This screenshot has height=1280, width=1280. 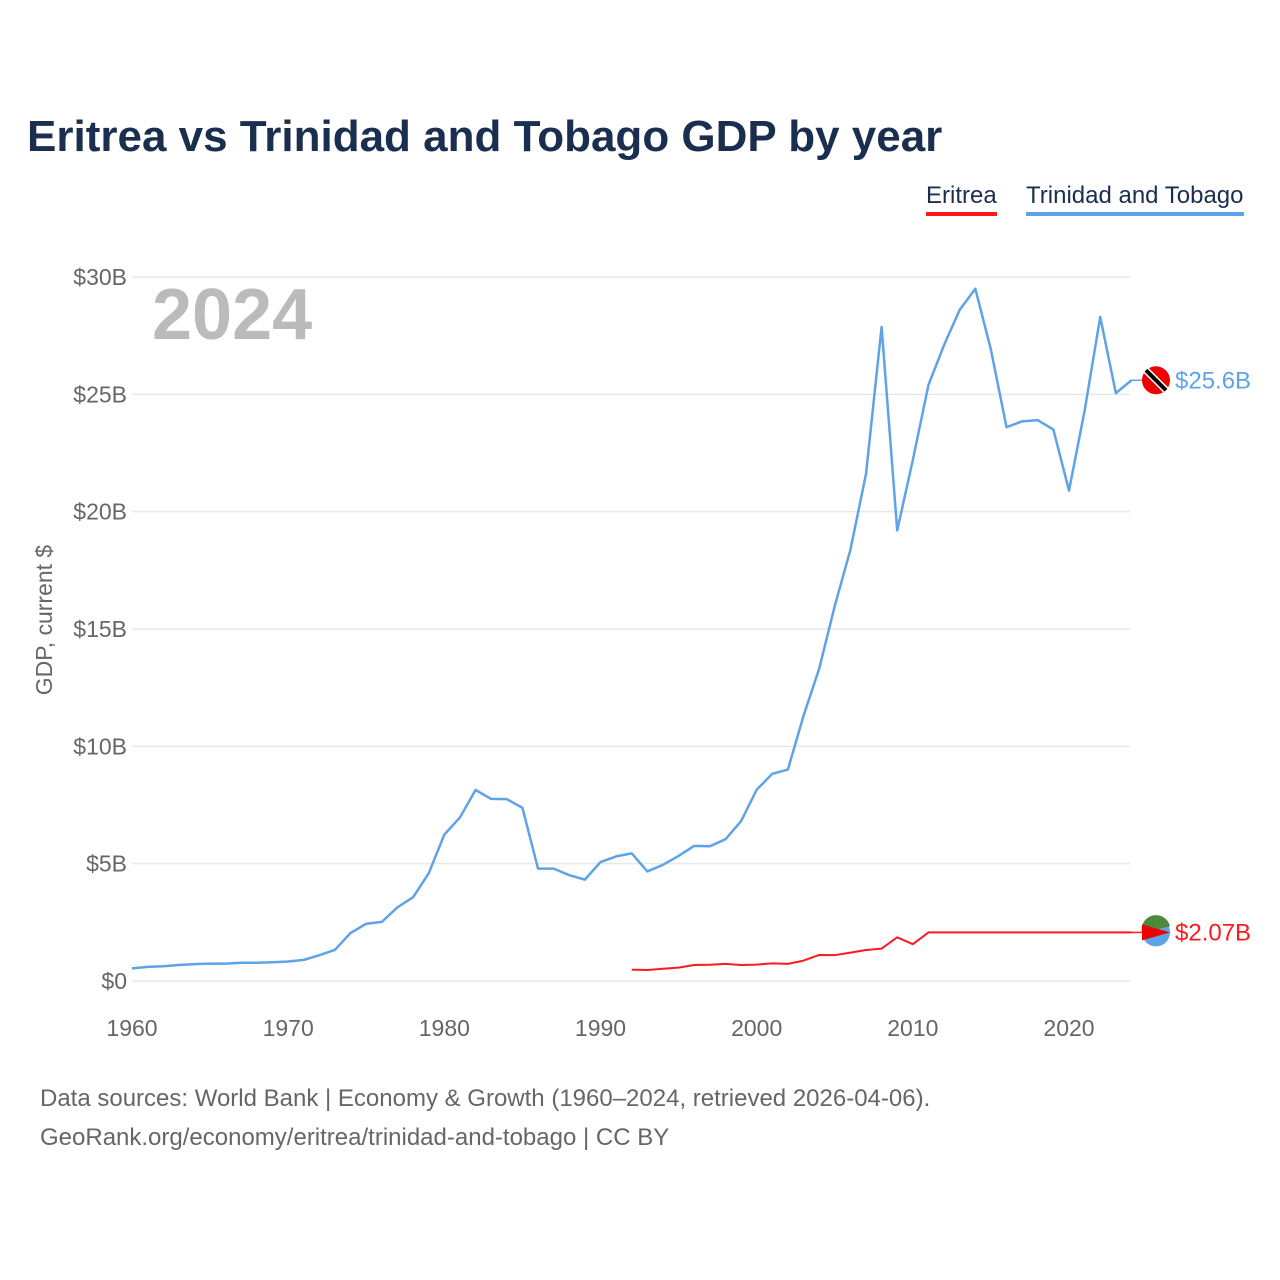 What do you see at coordinates (114, 981) in the screenshot?
I see `y-tick-label: $0` at bounding box center [114, 981].